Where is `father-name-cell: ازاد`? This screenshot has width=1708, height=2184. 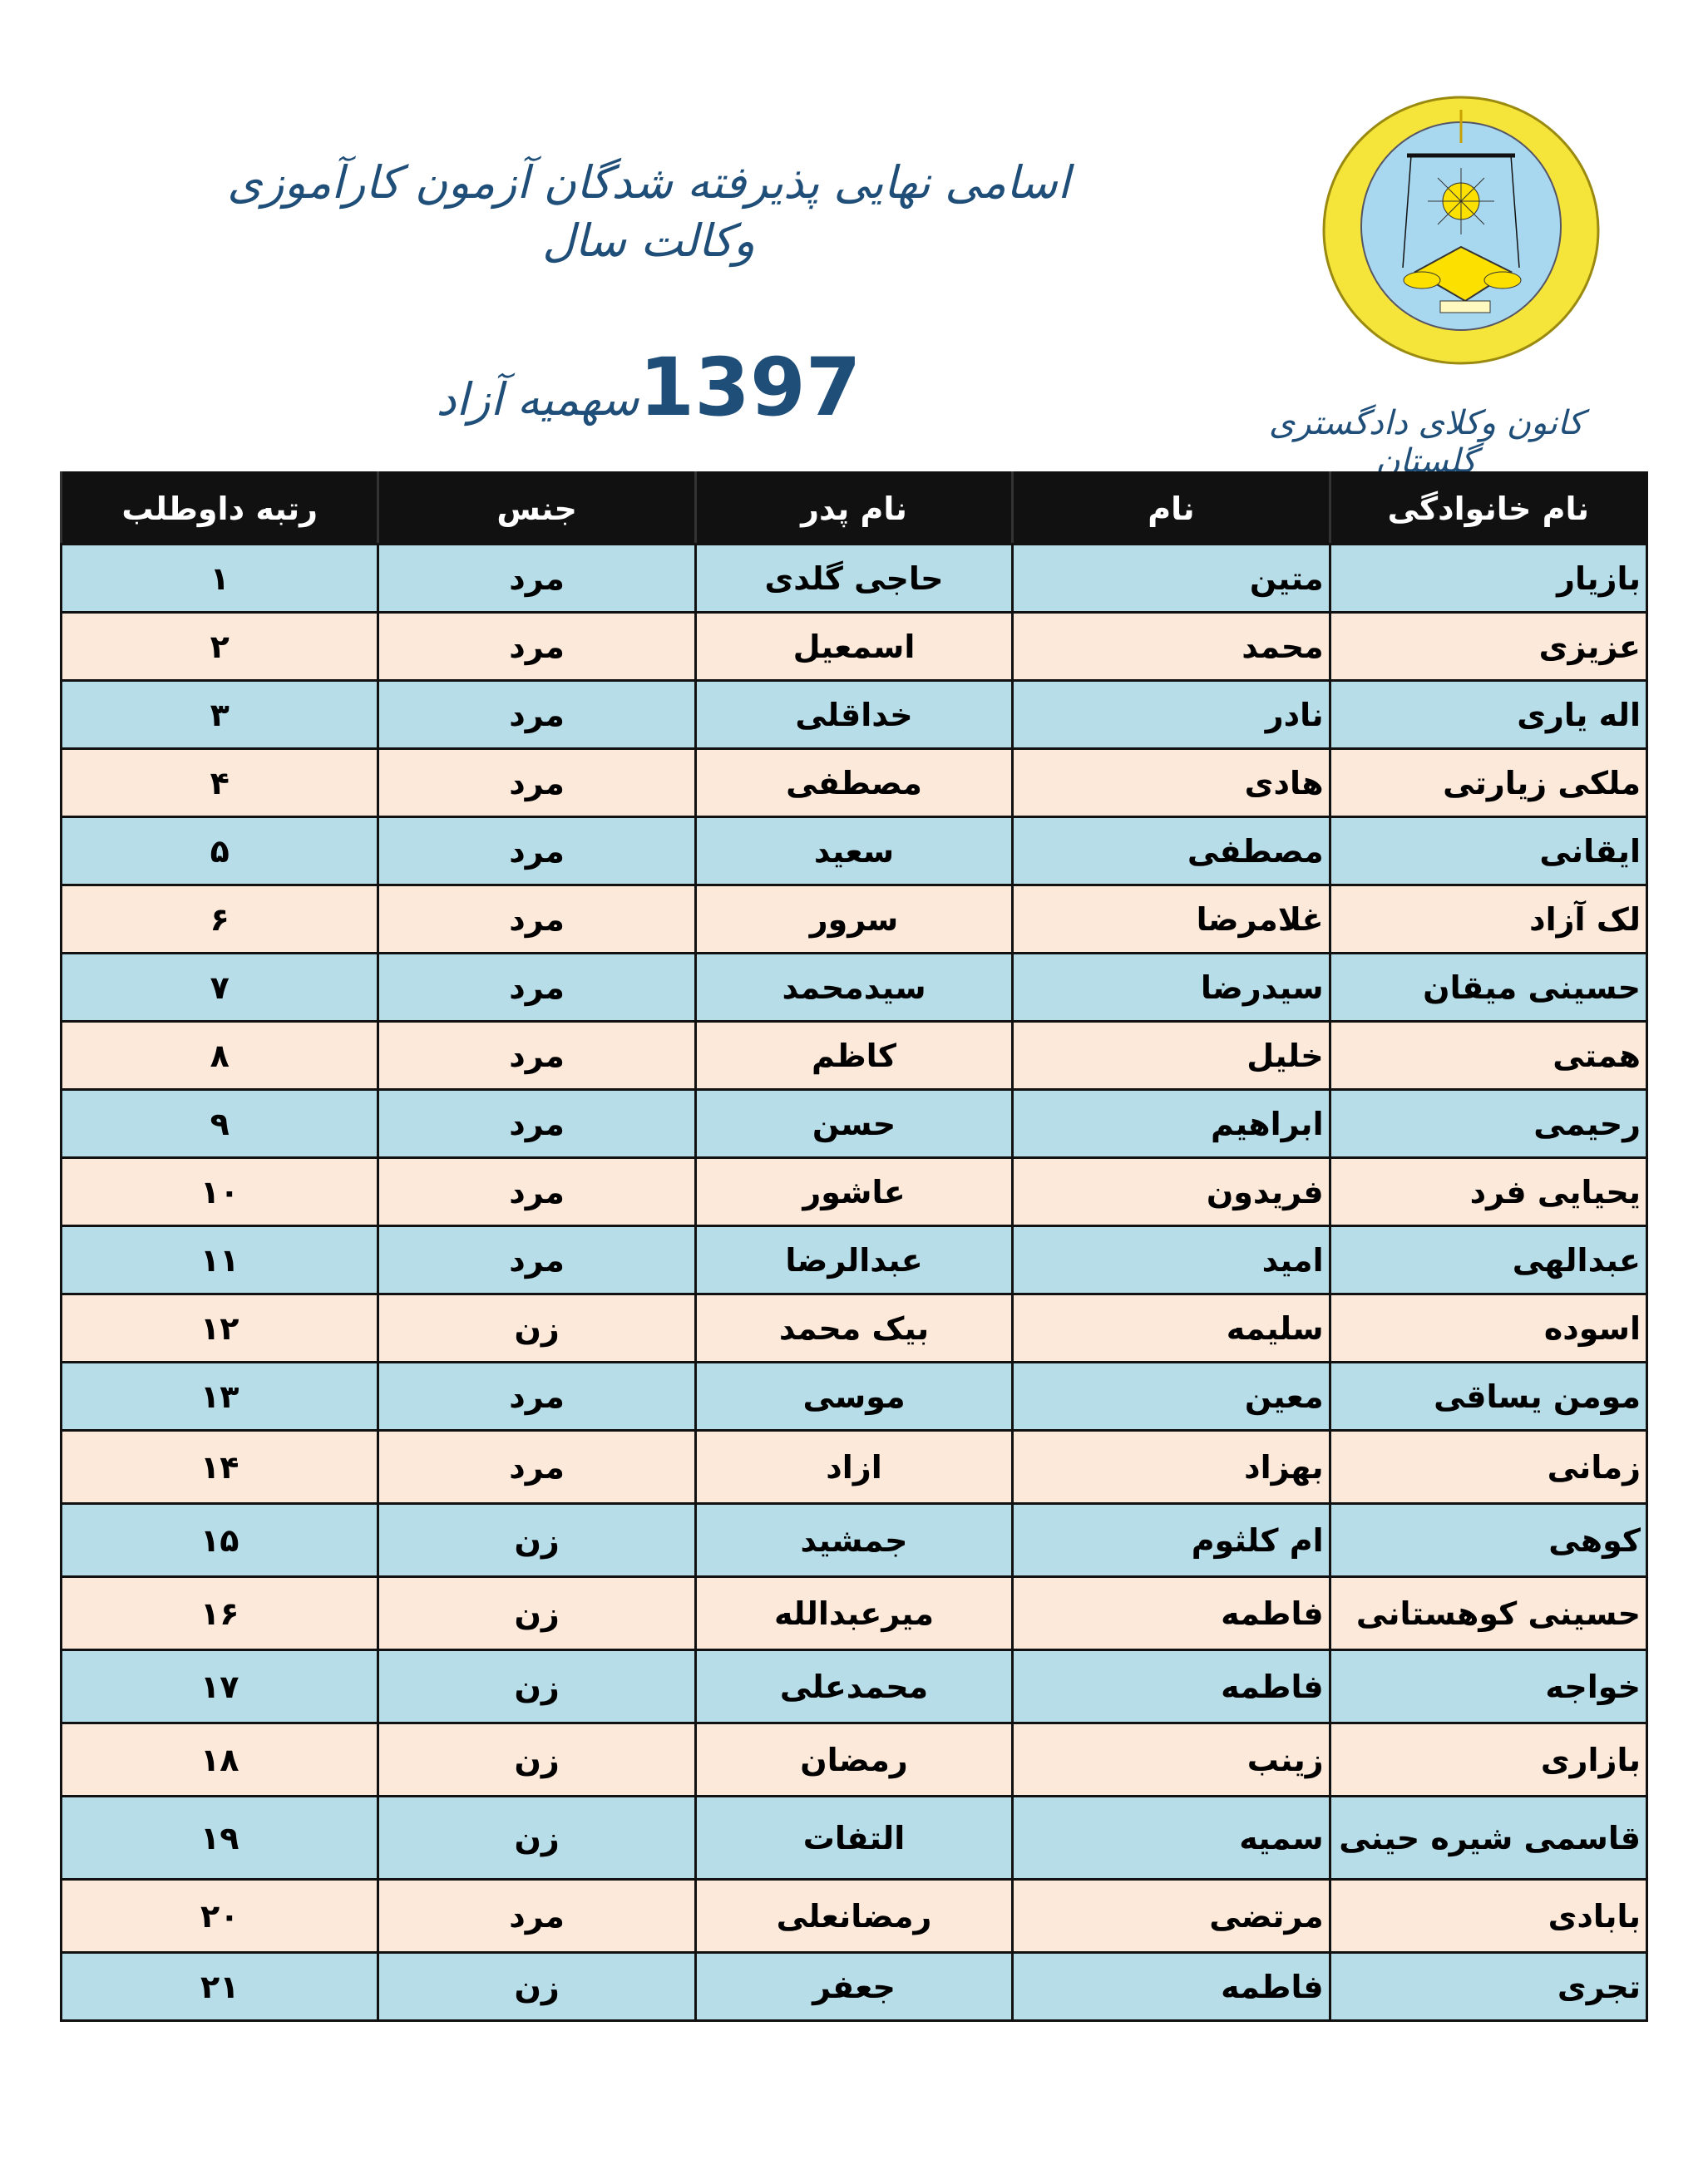
father-name-cell: ازاد is located at coordinates (854, 1467).